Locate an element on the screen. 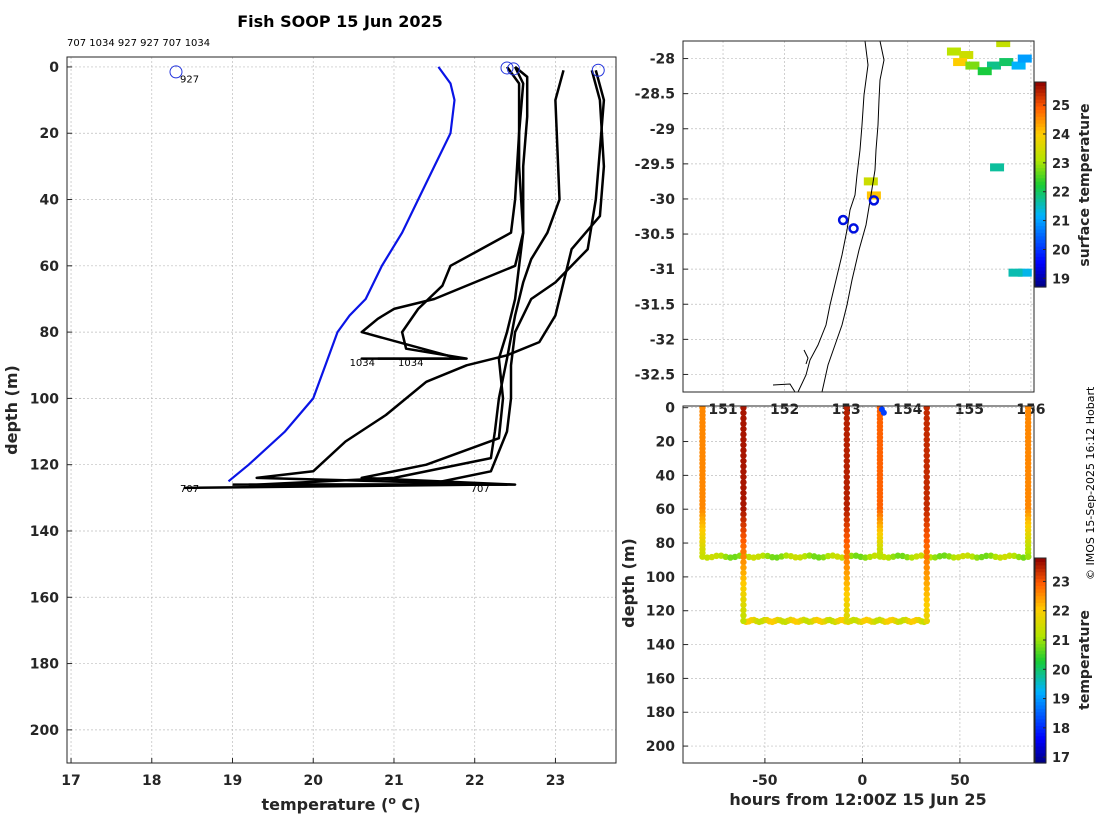 The image size is (1100, 820). section-y-tick-label: 20 is located at coordinates (666, 443).